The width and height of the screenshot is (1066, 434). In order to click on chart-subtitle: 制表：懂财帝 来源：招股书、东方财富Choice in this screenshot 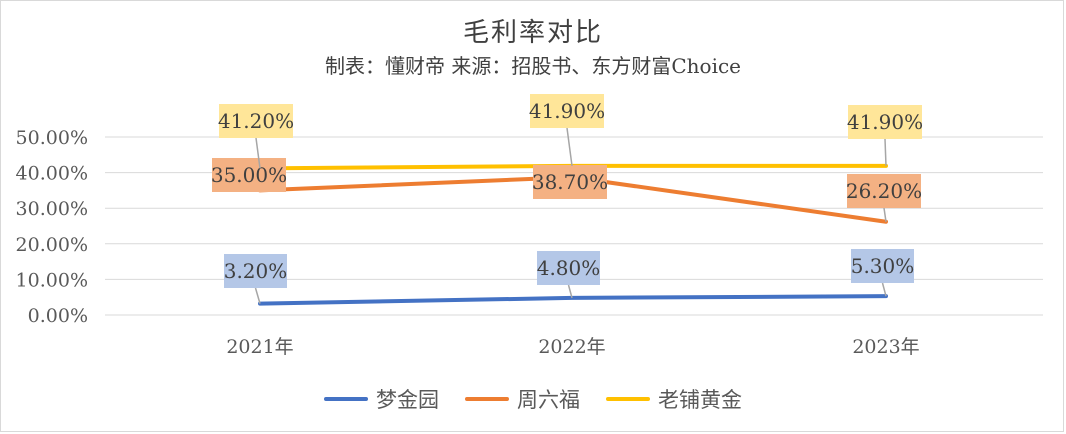, I will do `click(532, 66)`.